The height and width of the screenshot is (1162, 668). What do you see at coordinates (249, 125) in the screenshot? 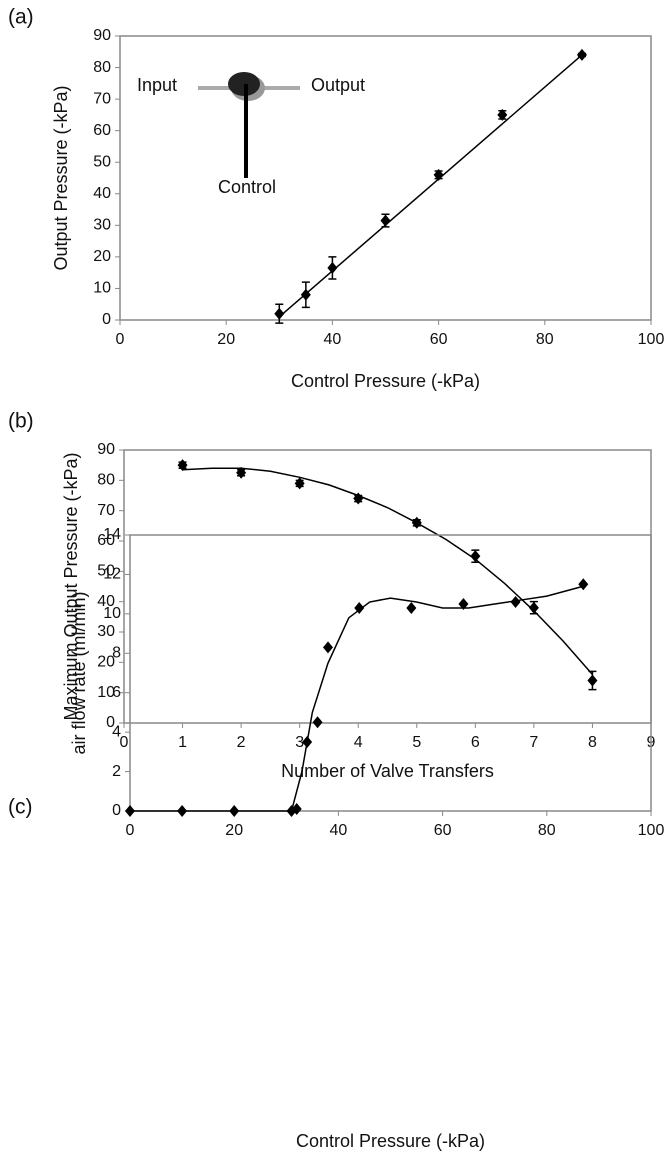
I see `valve-diagram` at bounding box center [249, 125].